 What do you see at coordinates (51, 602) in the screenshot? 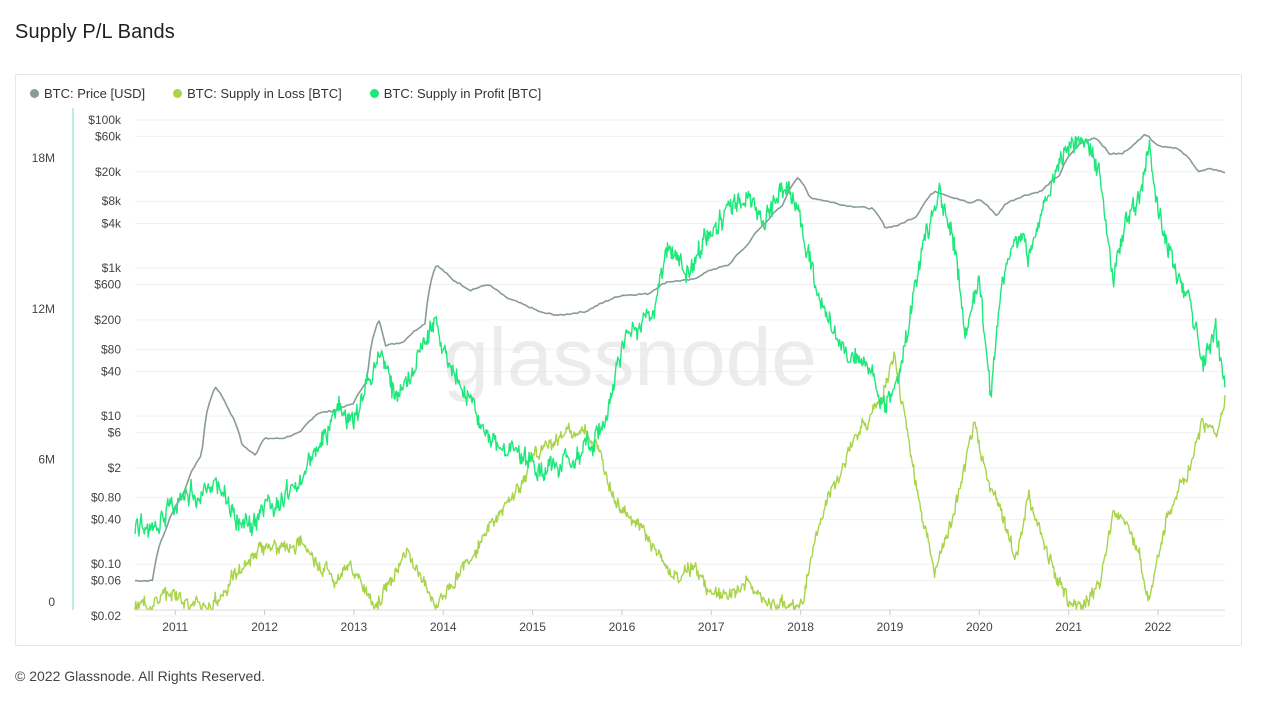
I see `supply-tick-label: 0` at bounding box center [51, 602].